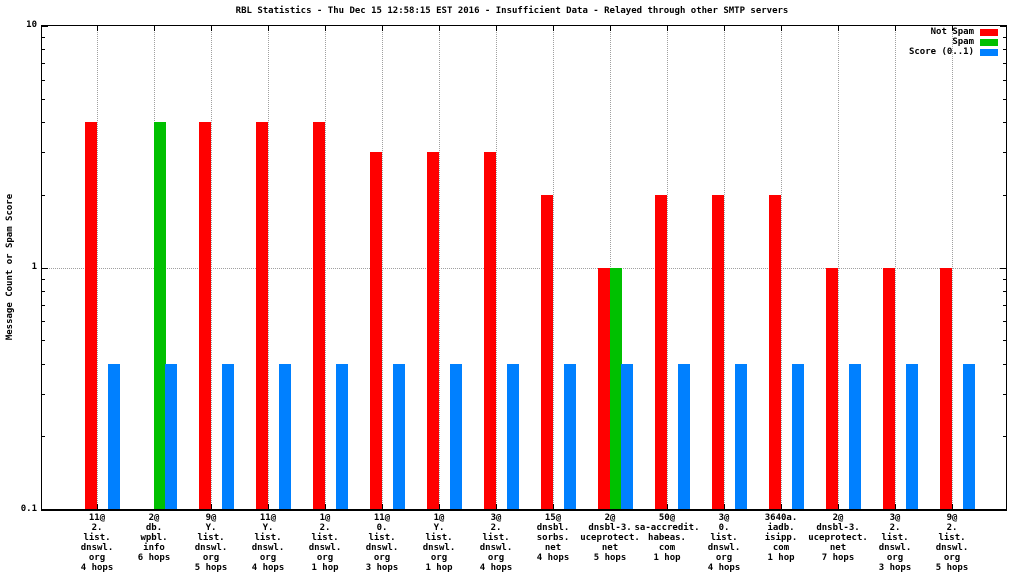 The width and height of the screenshot is (1024, 576). Describe the element at coordinates (154, 548) in the screenshot. I see `x-category-label-line: info` at that location.